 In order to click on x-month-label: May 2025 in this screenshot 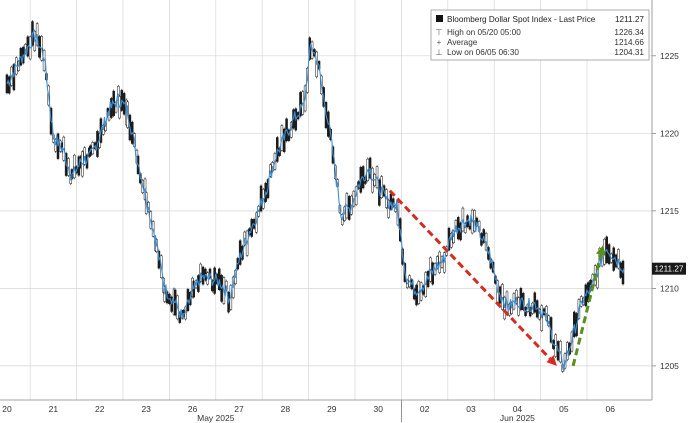, I will do `click(216, 418)`.